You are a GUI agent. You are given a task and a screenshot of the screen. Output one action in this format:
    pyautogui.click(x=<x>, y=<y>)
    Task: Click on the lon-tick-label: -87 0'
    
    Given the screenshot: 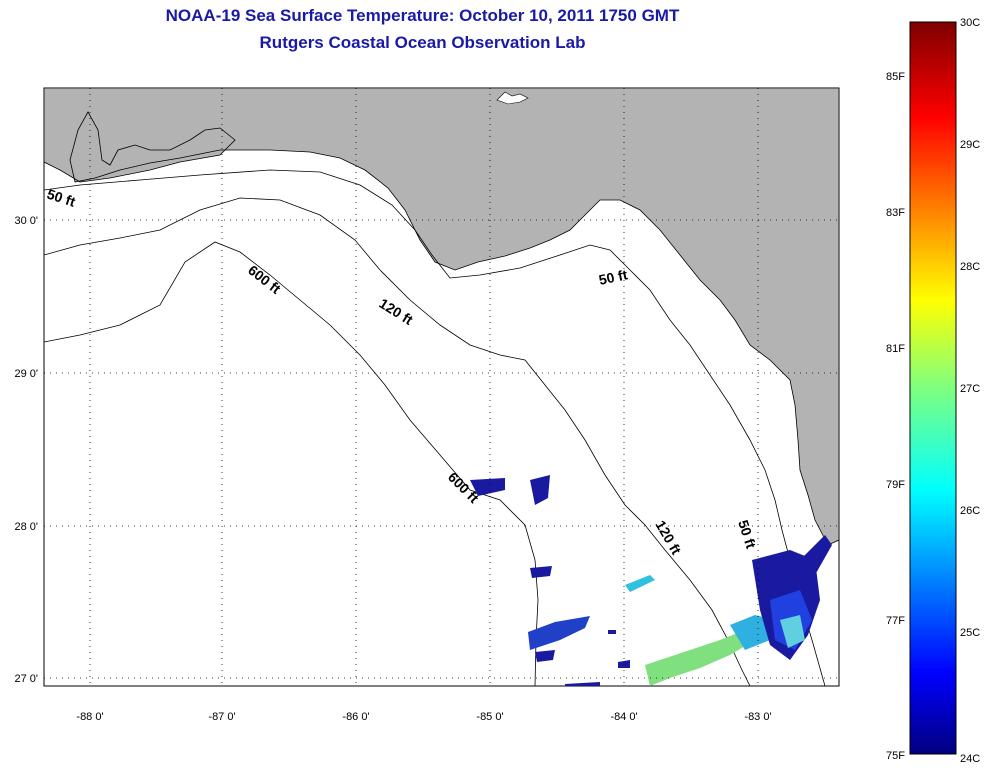 What is the action you would take?
    pyautogui.click(x=221, y=717)
    